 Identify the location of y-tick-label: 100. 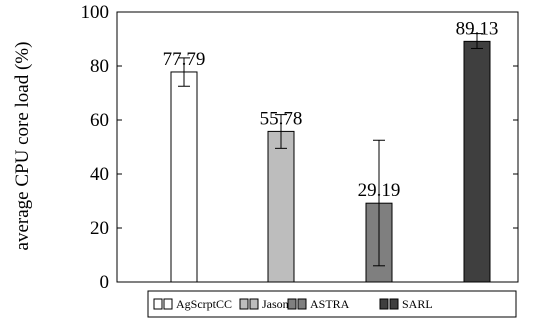
(95, 12).